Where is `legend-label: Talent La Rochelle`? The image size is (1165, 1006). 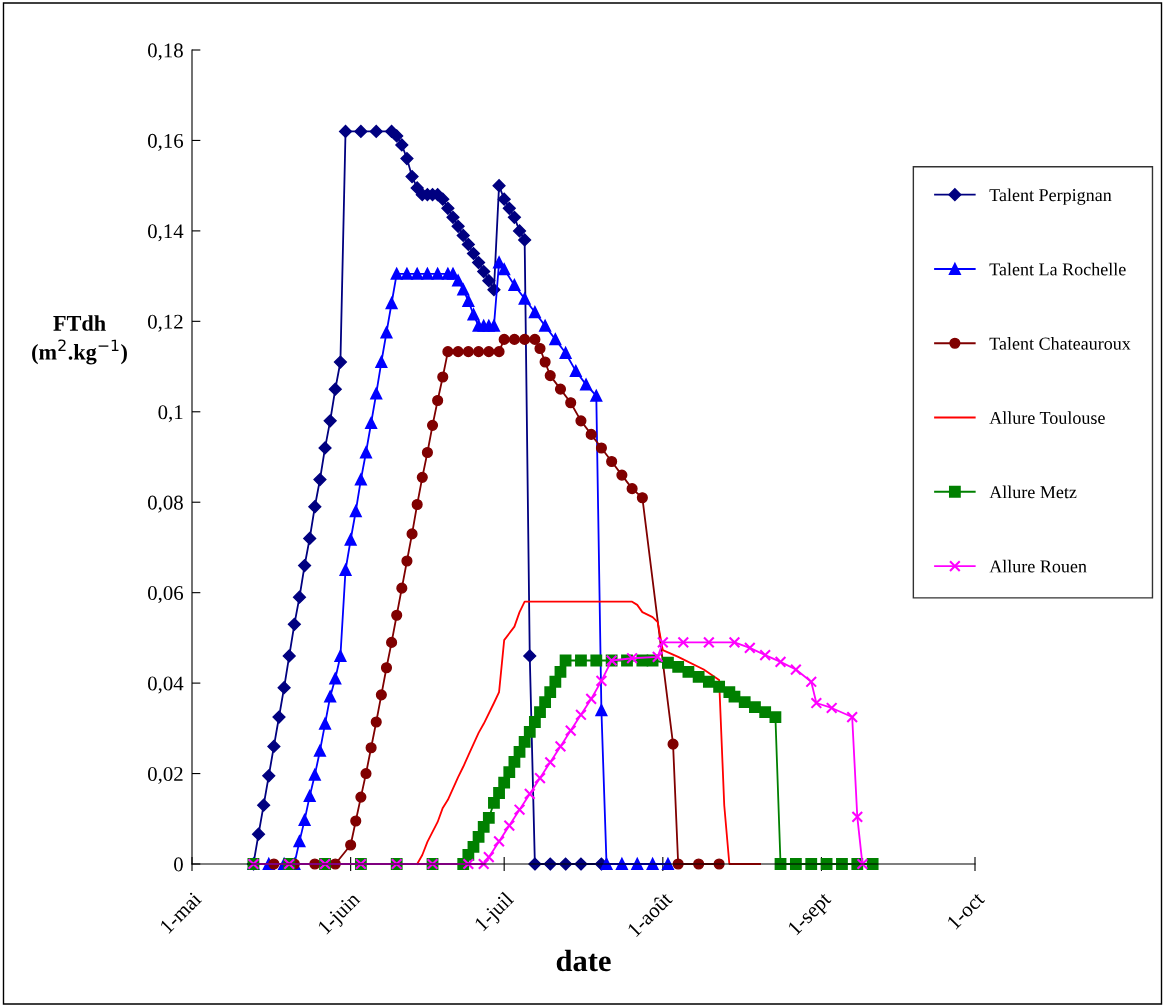 legend-label: Talent La Rochelle is located at coordinates (1057, 269).